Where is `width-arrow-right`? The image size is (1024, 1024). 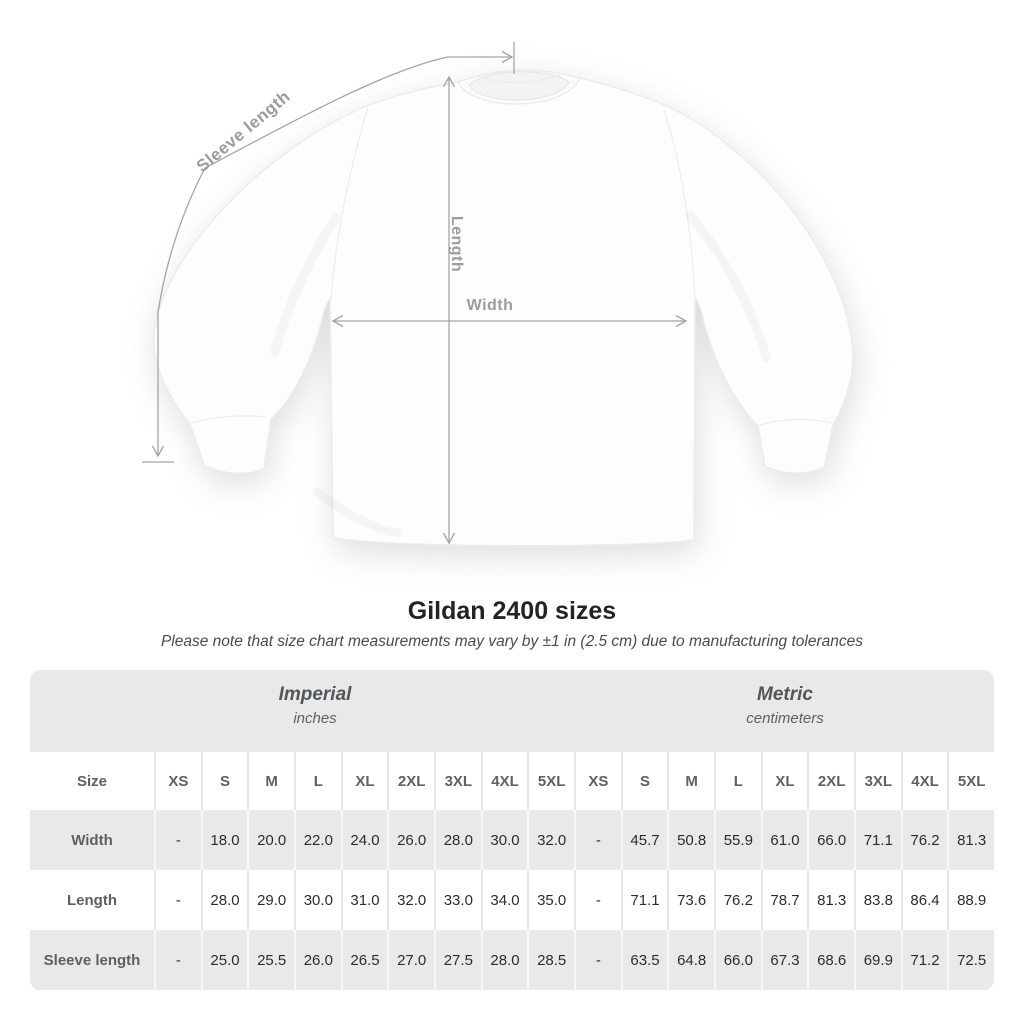 width-arrow-right is located at coordinates (681, 321).